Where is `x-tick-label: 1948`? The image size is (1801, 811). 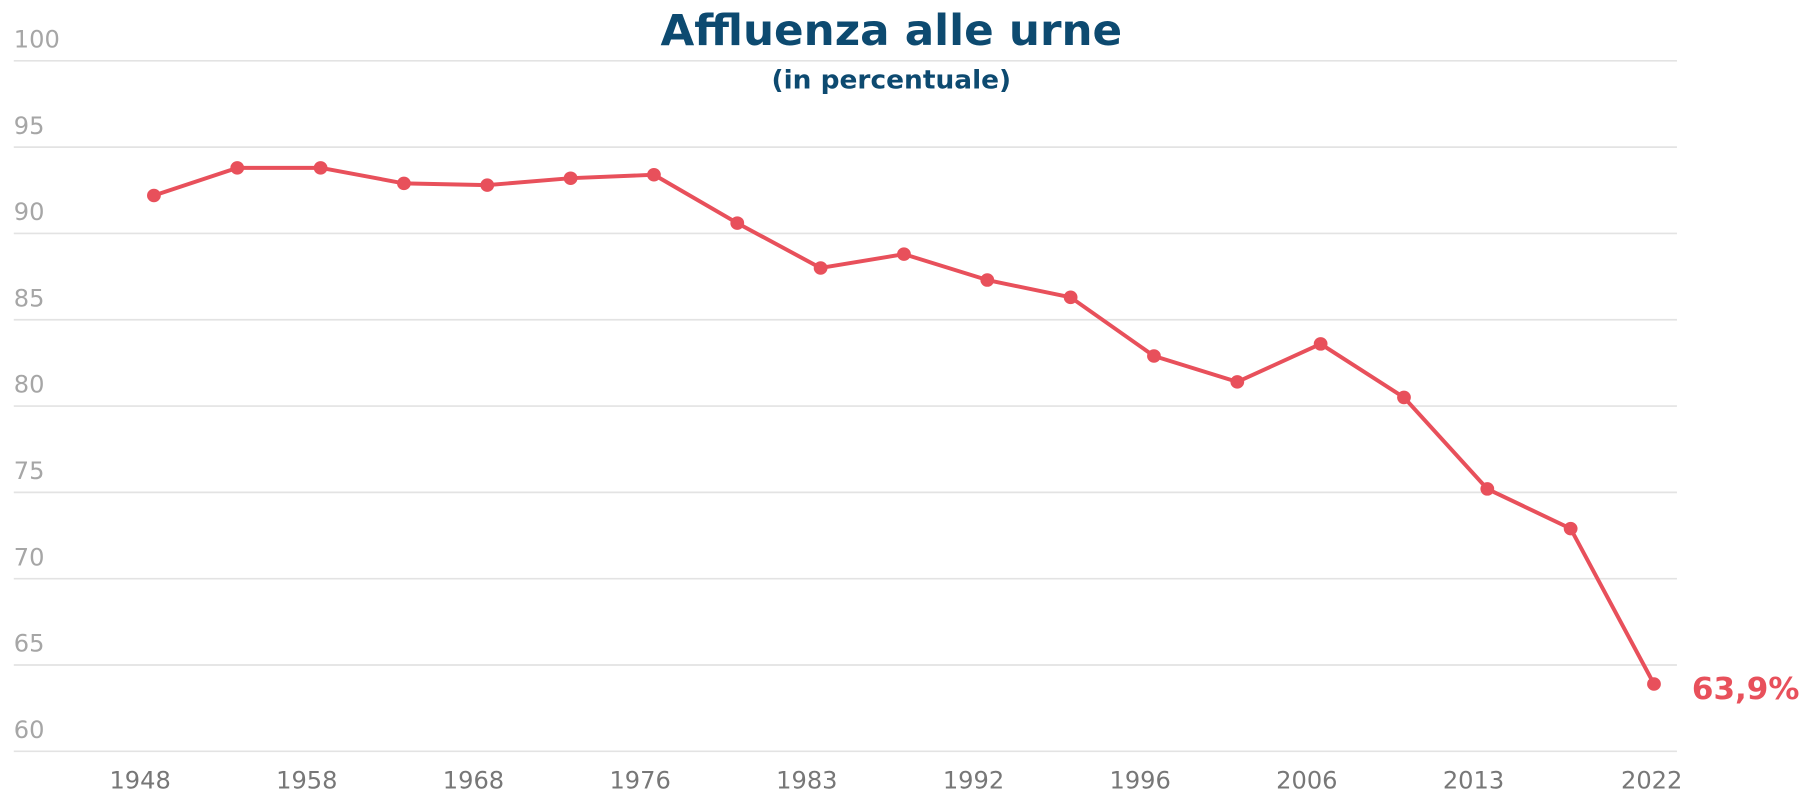
x-tick-label: 1948 is located at coordinates (139, 781).